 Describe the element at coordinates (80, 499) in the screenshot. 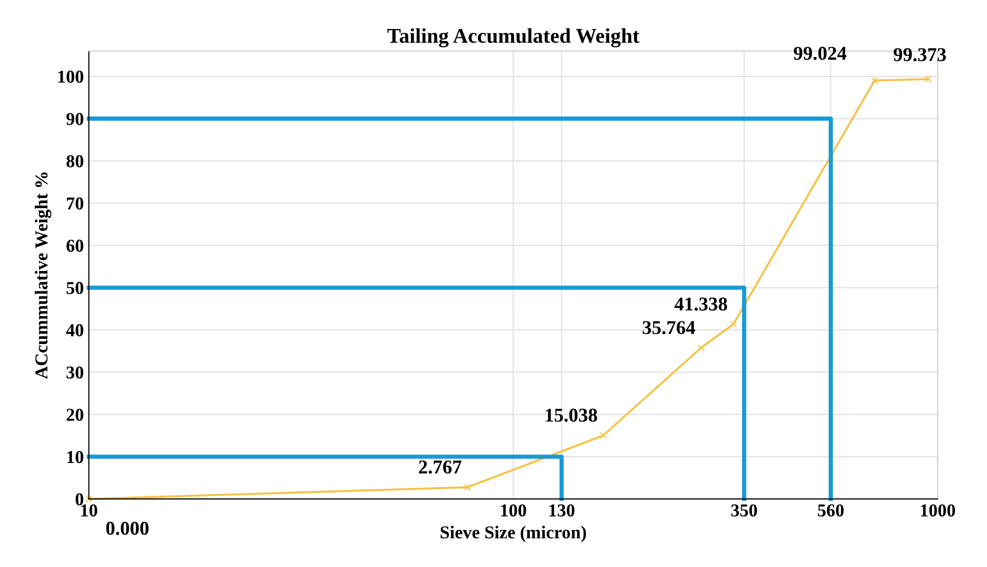

I see `y-tick-label: 0` at that location.